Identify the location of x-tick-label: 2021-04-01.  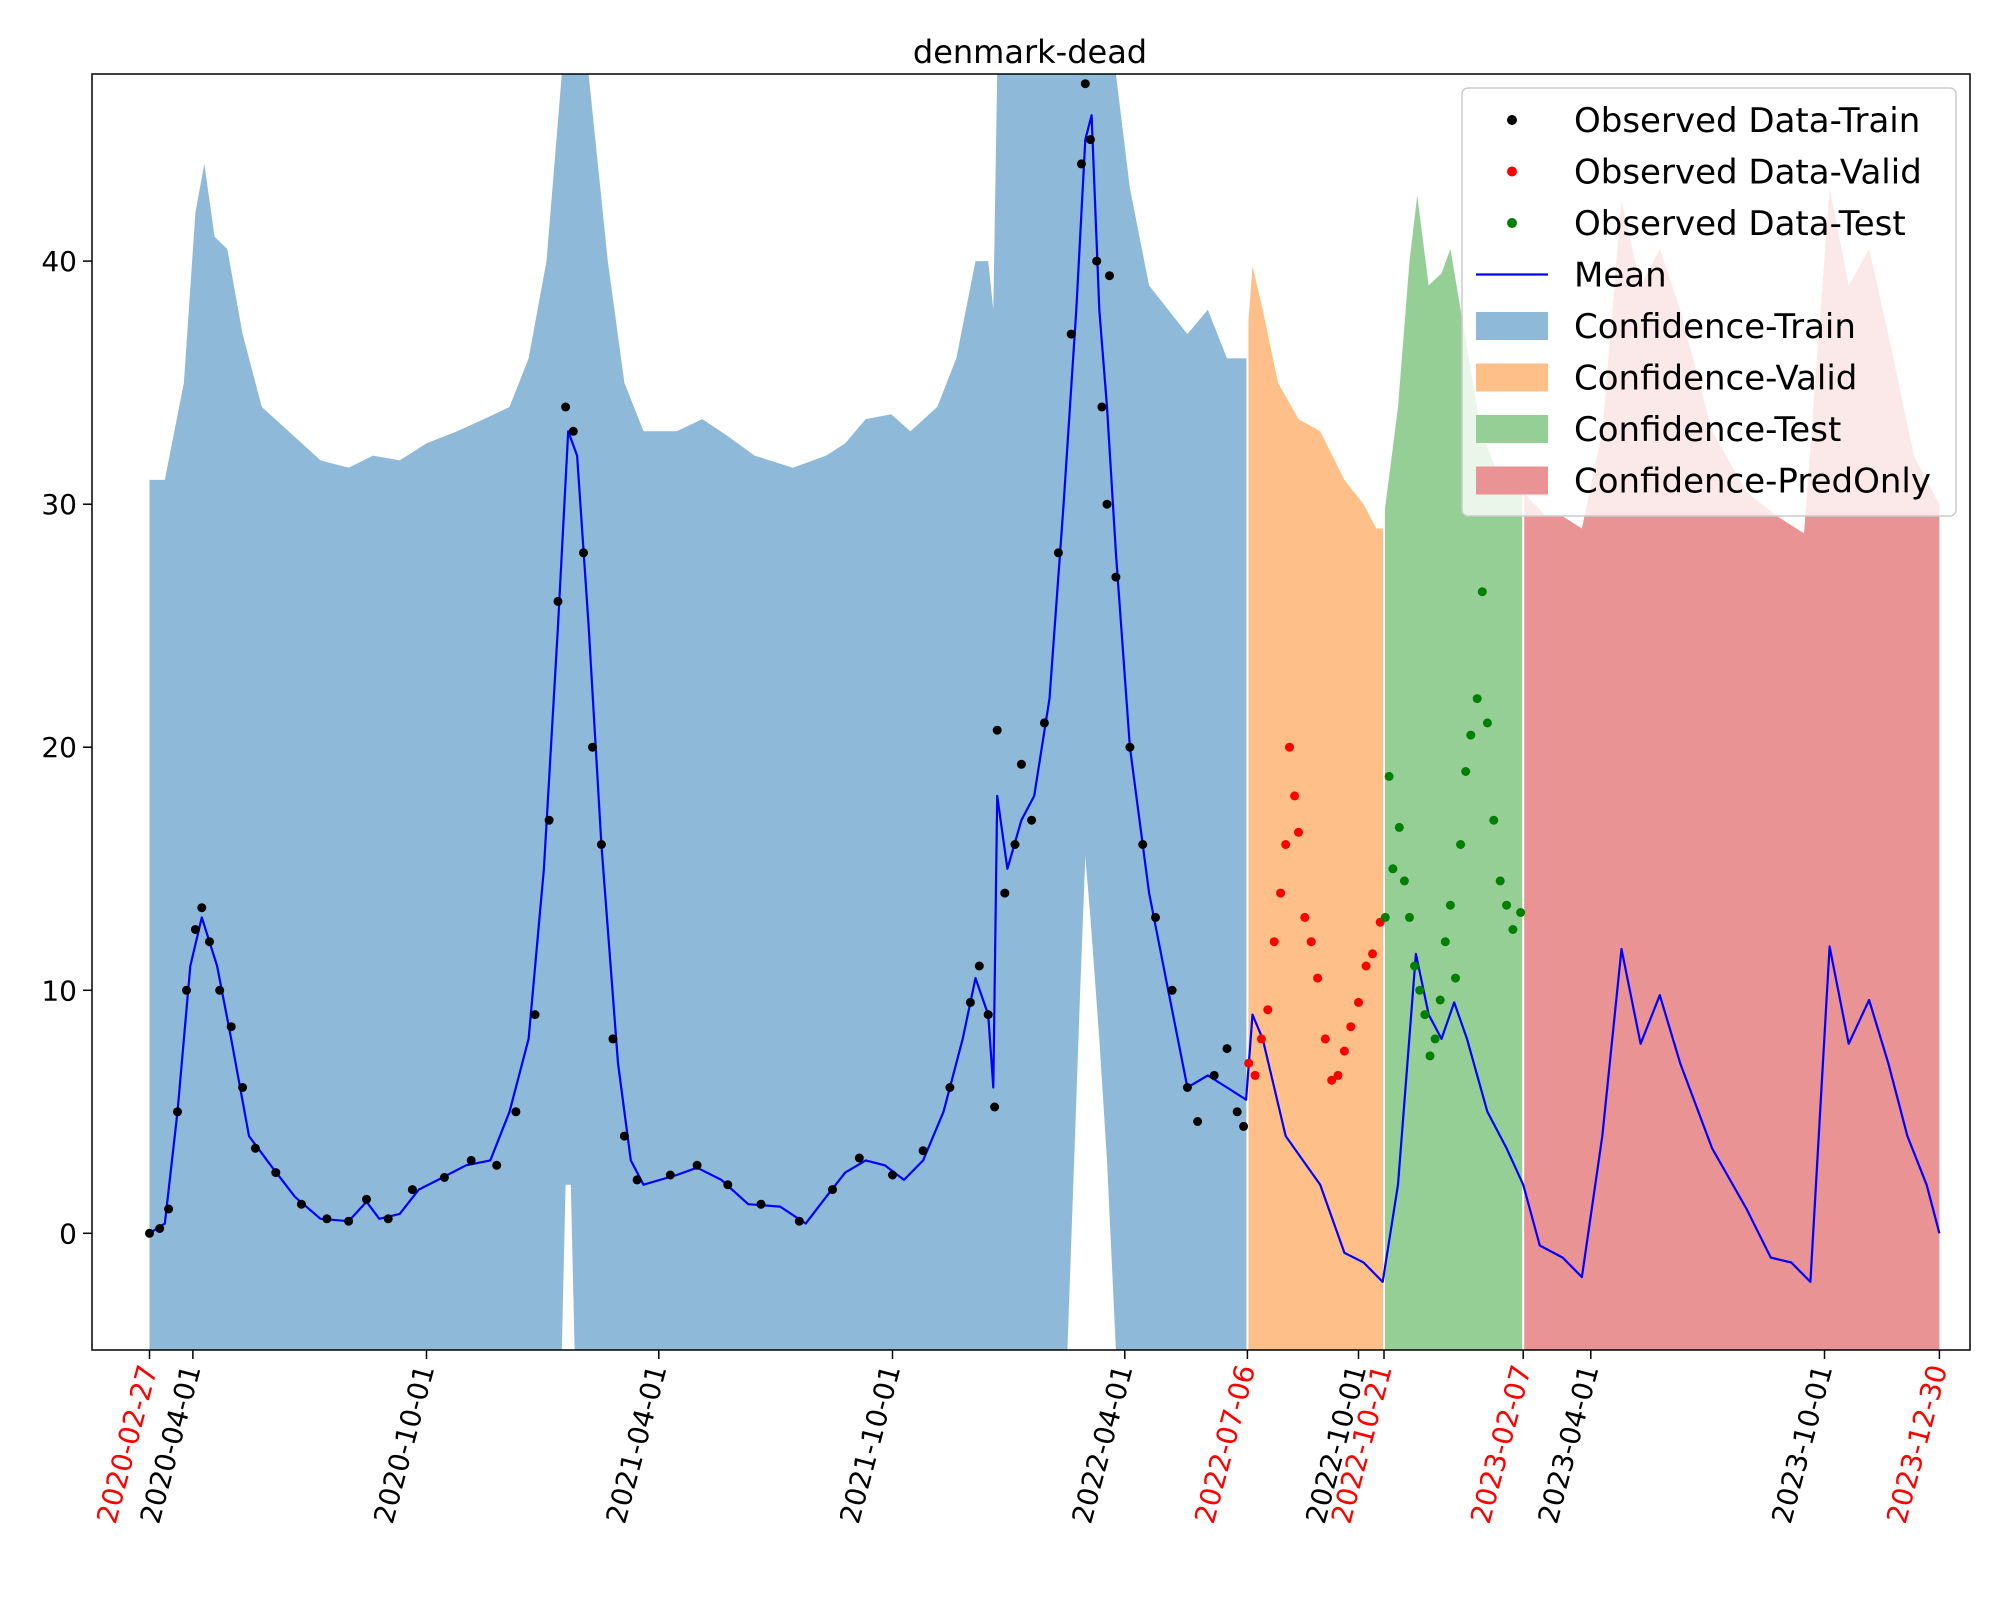
(637, 1444).